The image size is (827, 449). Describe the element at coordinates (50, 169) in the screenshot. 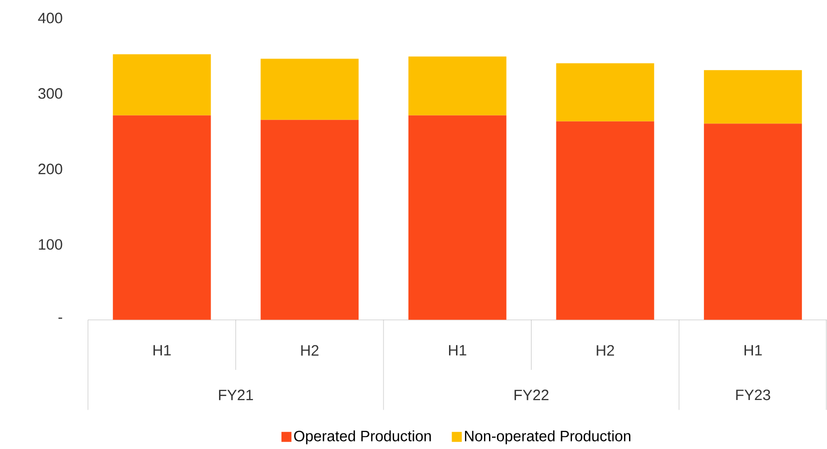

I see `y-tick-label: 200` at that location.